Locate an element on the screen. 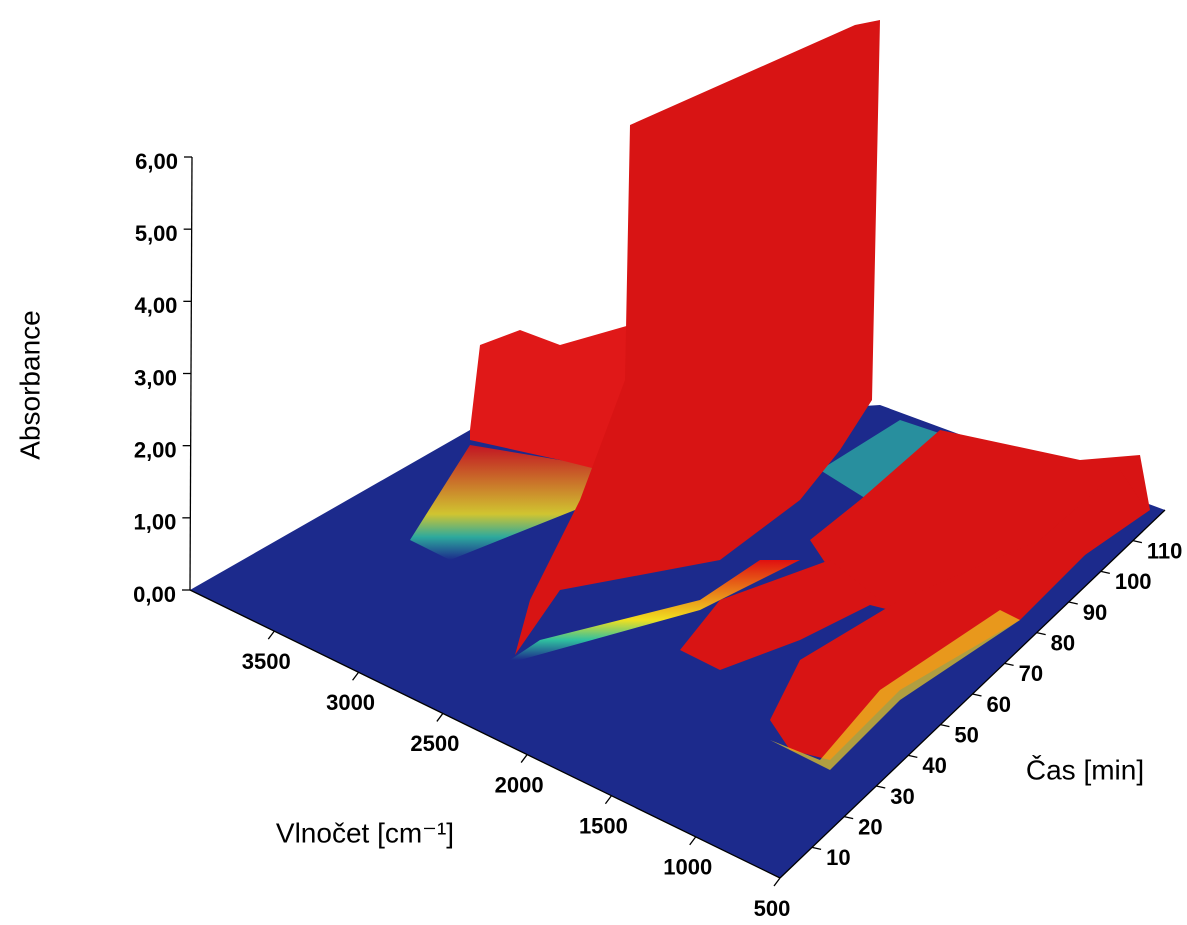  z-tick-label: 5,00 is located at coordinates (156, 233).